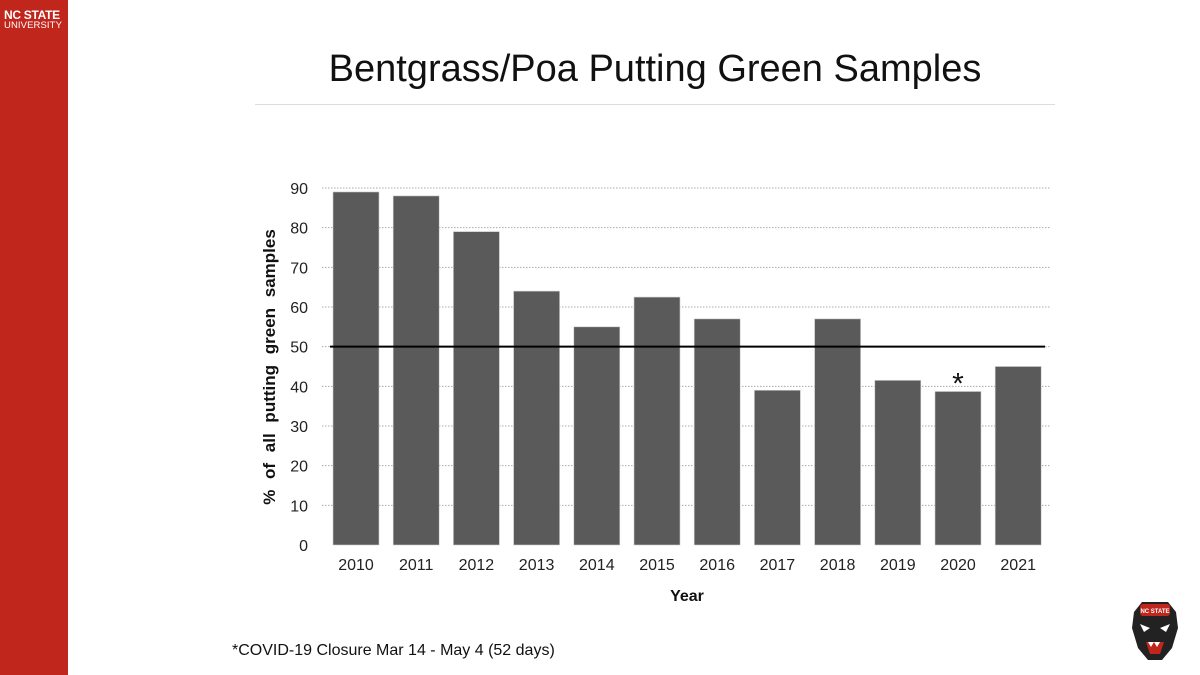 Image resolution: width=1200 pixels, height=675 pixels. Describe the element at coordinates (655, 104) in the screenshot. I see `title-divider` at that location.